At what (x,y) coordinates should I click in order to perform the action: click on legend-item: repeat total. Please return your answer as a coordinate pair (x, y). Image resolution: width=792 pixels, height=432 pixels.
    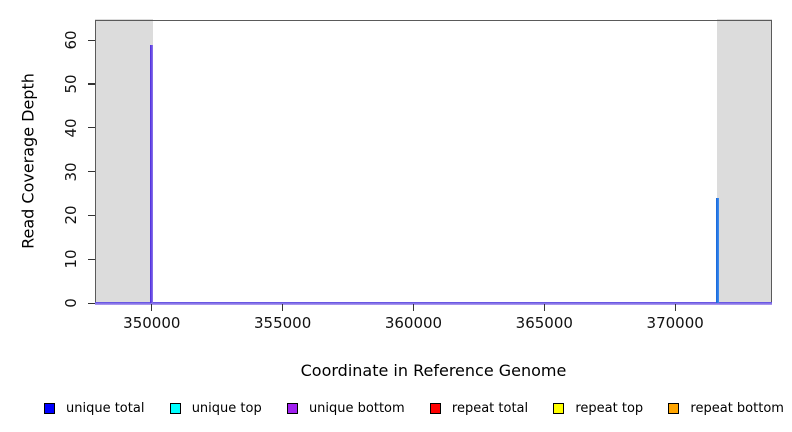
    Looking at the image, I should click on (479, 408).